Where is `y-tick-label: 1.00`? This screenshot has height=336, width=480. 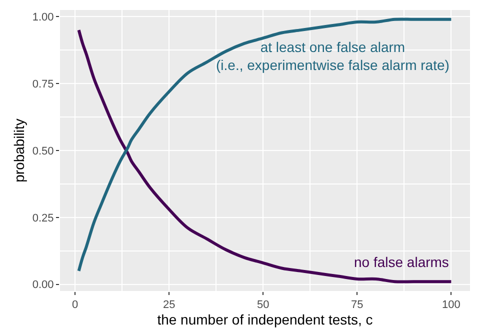
y-tick-label: 1.00 is located at coordinates (43, 18).